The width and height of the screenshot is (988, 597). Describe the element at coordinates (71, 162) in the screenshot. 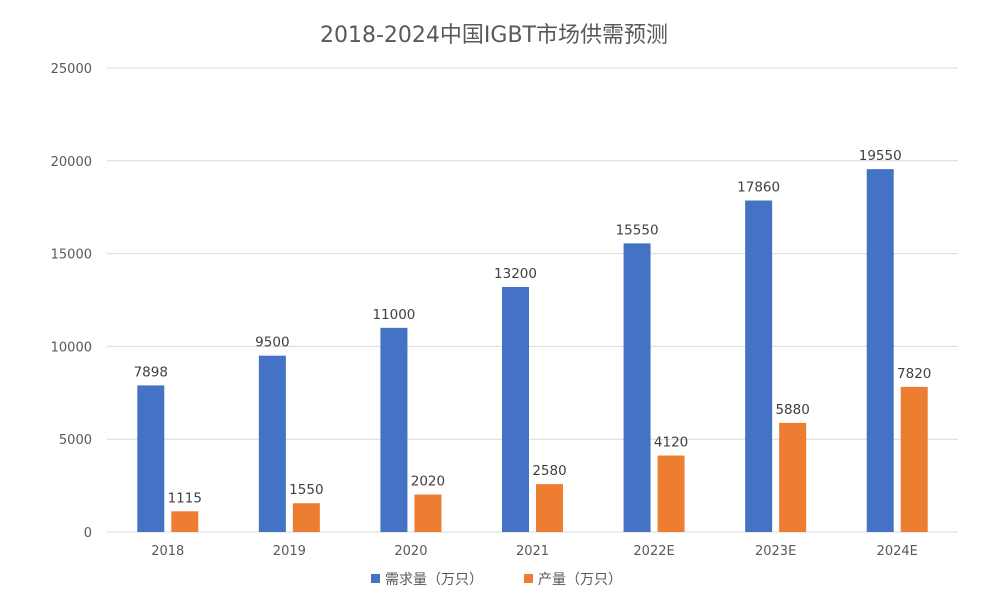

I see `y-tick-label: 20000` at that location.